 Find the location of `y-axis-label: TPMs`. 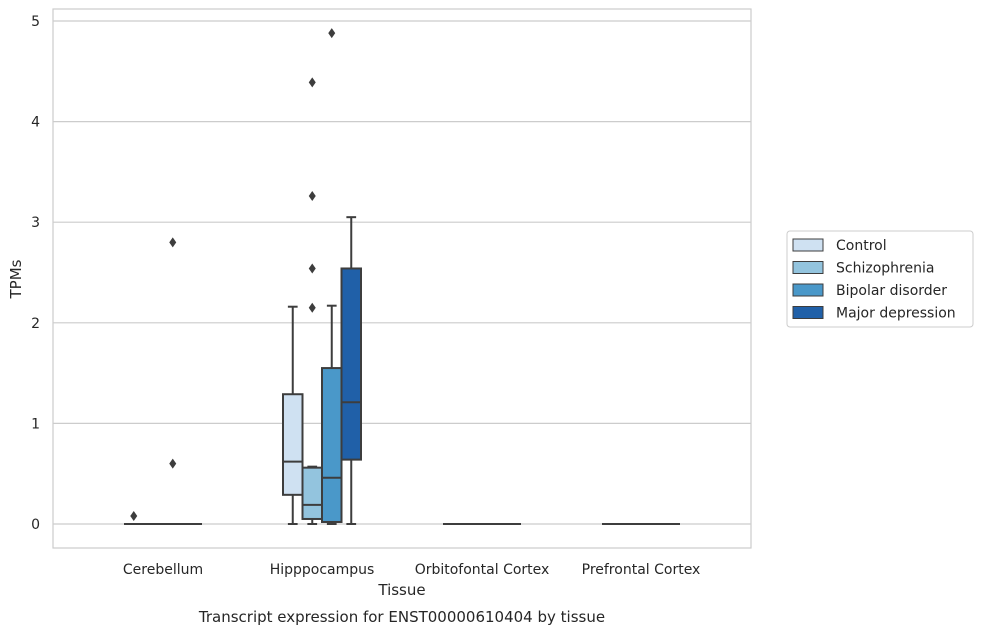

y-axis-label: TPMs is located at coordinates (16, 279).